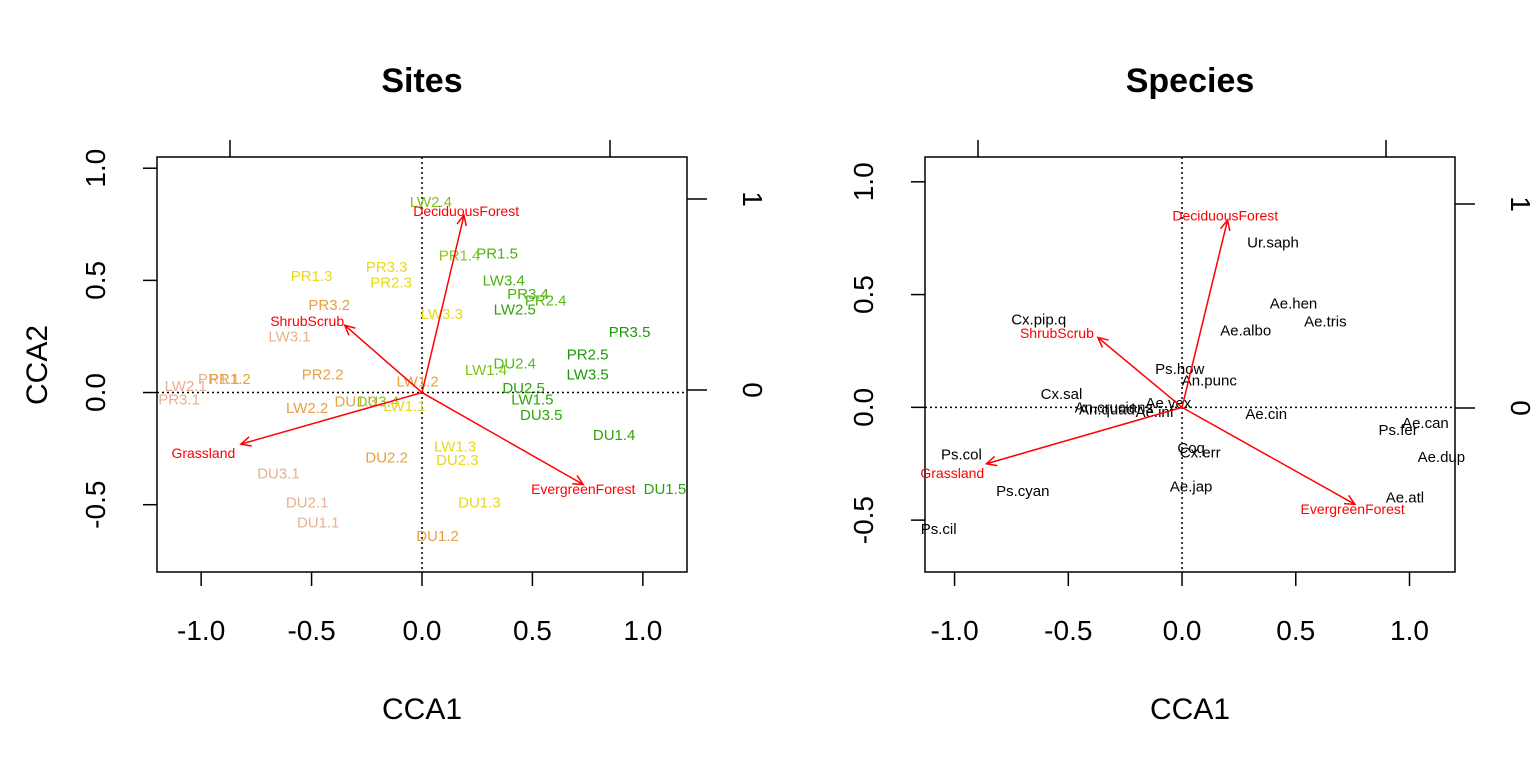  Describe the element at coordinates (1266, 414) in the screenshot. I see `point-label: Ae.cin` at that location.